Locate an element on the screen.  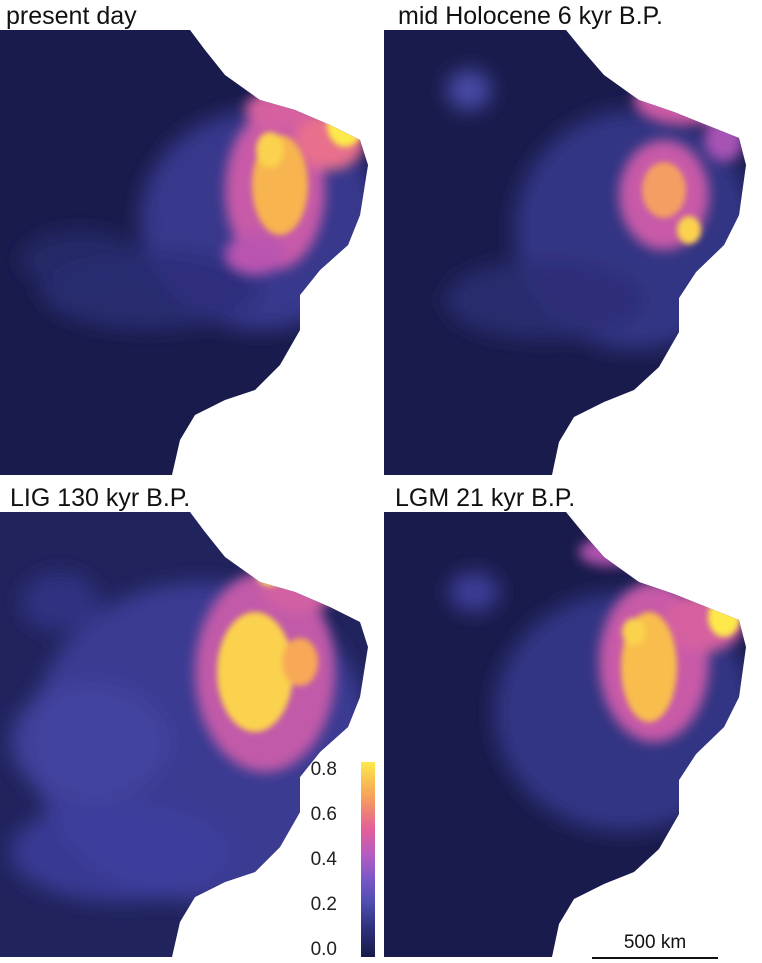
colorbar-tick-label: 0.6 is located at coordinates (323, 814).